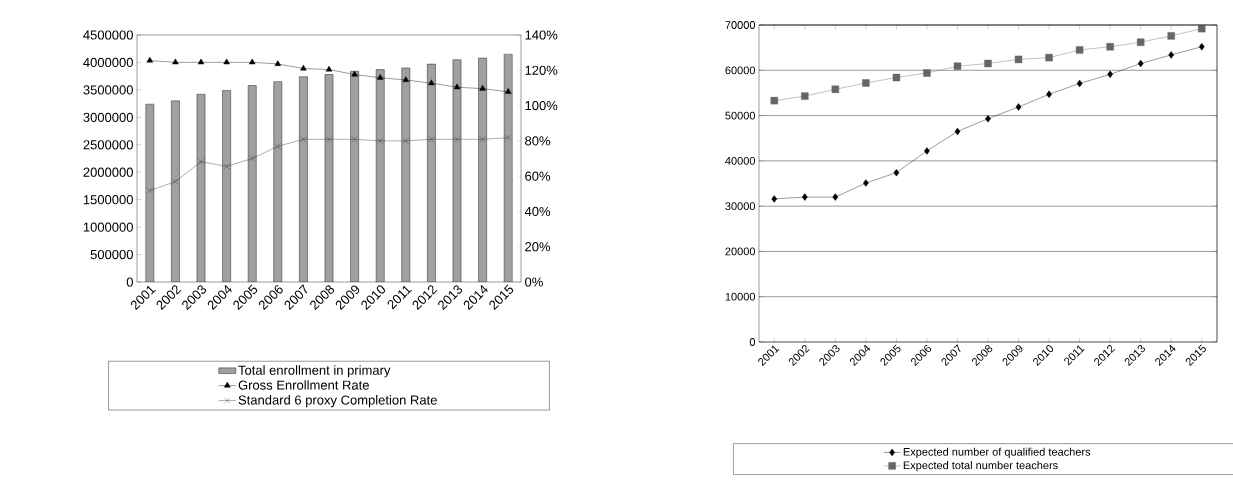  Describe the element at coordinates (508, 168) in the screenshot. I see `bar` at that location.